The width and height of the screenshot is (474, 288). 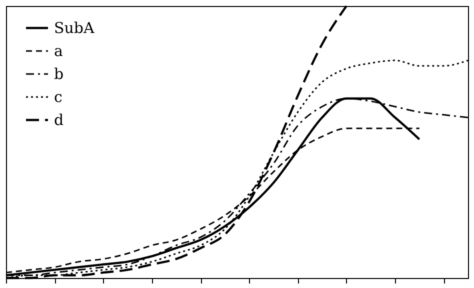 I want to click on legend-label: SubA, so click(x=74, y=28).